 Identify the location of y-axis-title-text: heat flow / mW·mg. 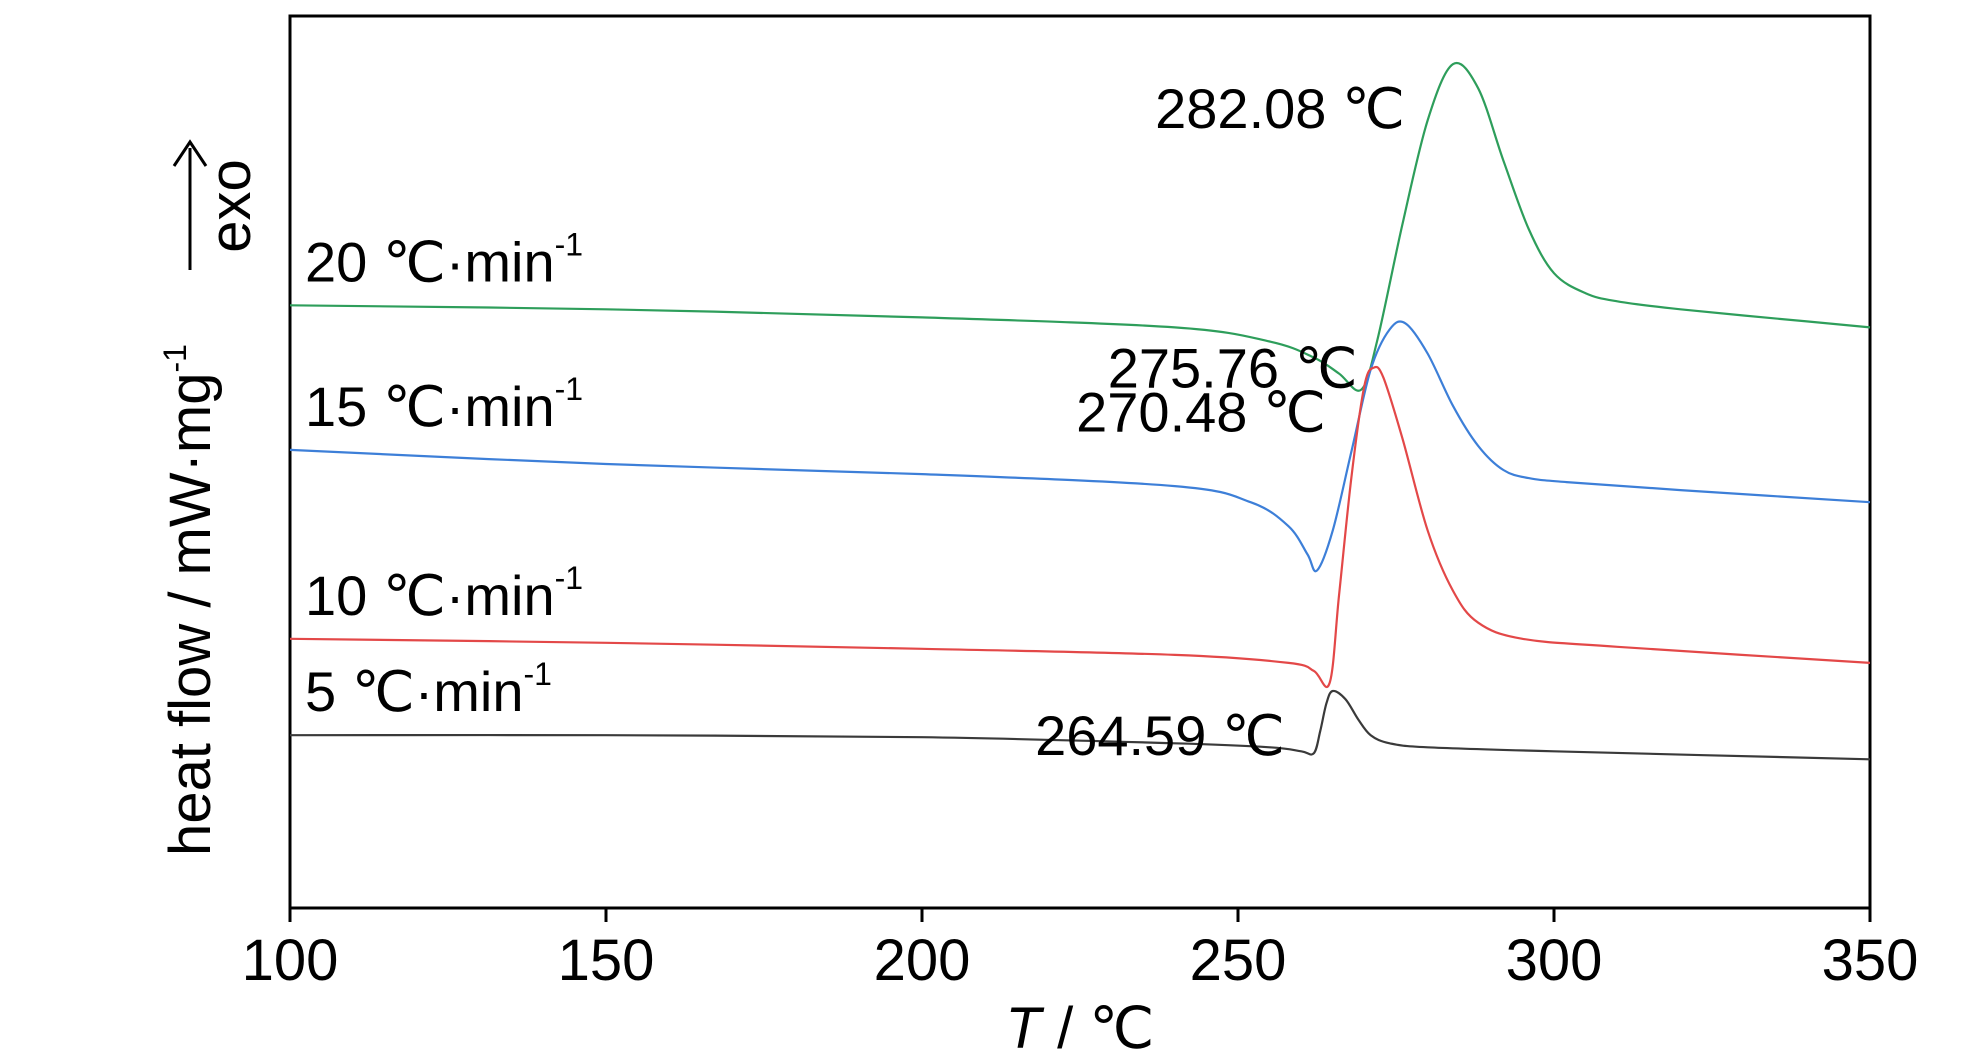
(190, 614).